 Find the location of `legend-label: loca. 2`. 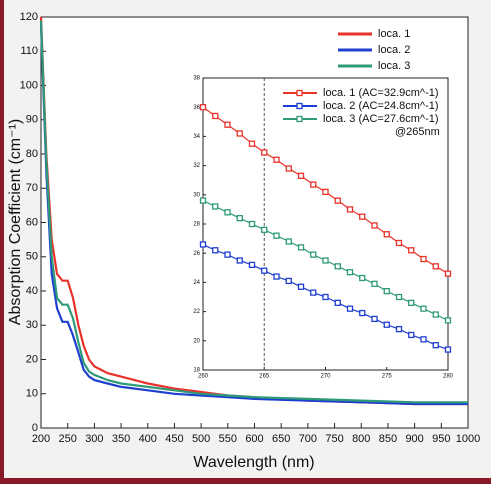

legend-label: loca. 2 is located at coordinates (394, 50).